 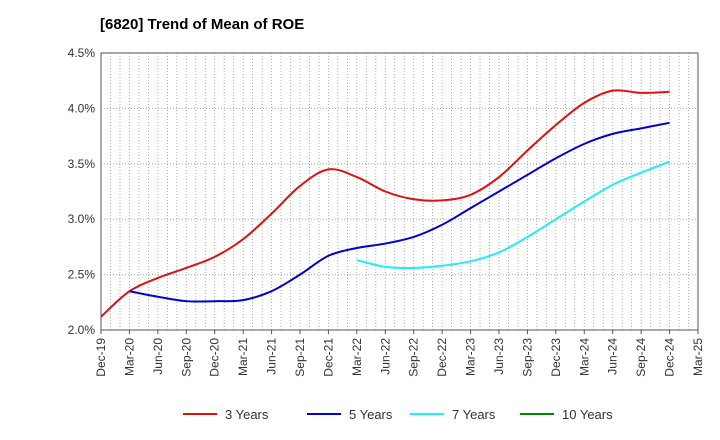 I want to click on chart-title: [6820] Trend of Mean of ROE, so click(x=202, y=24).